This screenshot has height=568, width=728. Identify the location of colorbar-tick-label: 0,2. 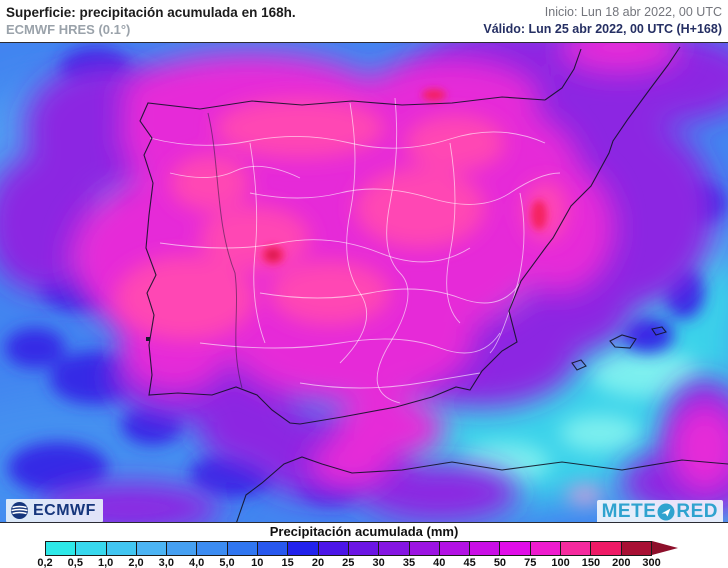
(45, 562).